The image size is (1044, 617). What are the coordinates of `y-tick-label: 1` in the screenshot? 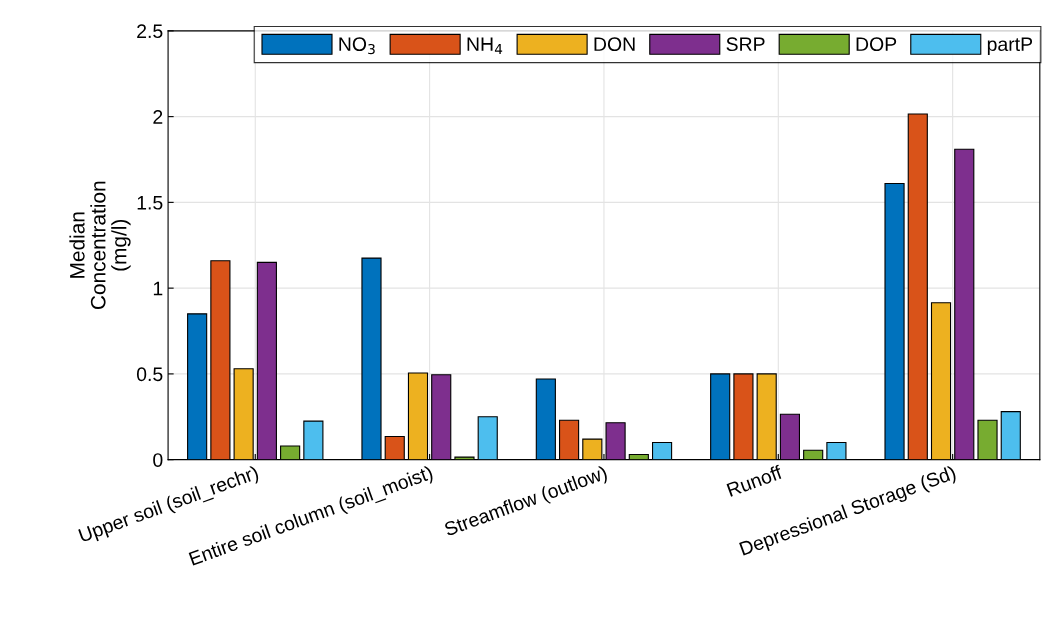 It's located at (158, 288).